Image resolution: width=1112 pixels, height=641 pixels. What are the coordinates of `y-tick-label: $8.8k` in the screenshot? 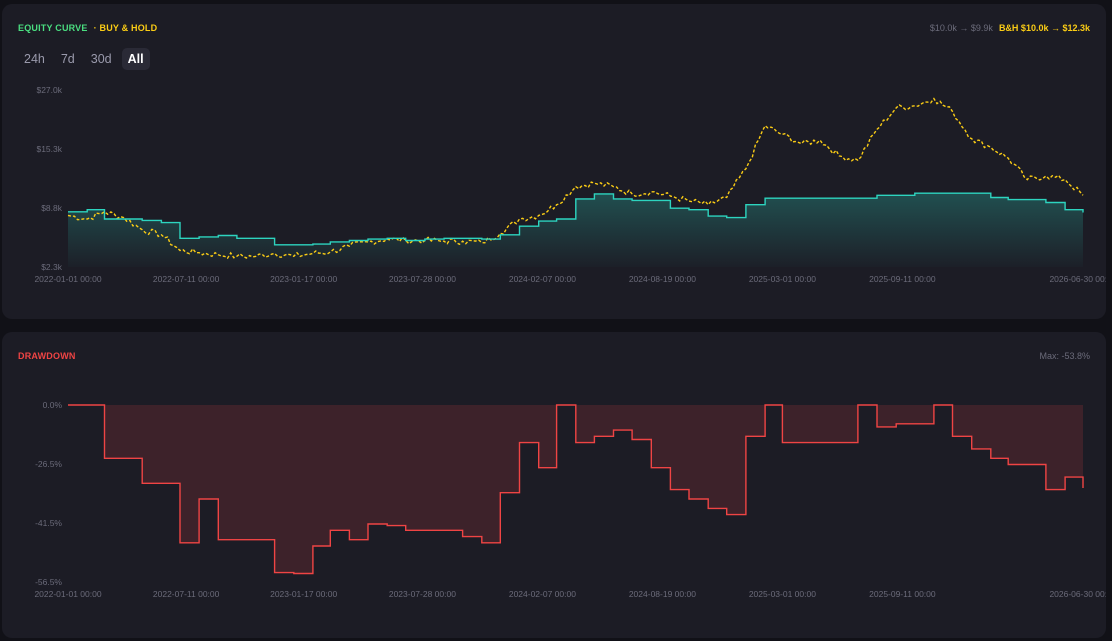 It's located at (52, 208).